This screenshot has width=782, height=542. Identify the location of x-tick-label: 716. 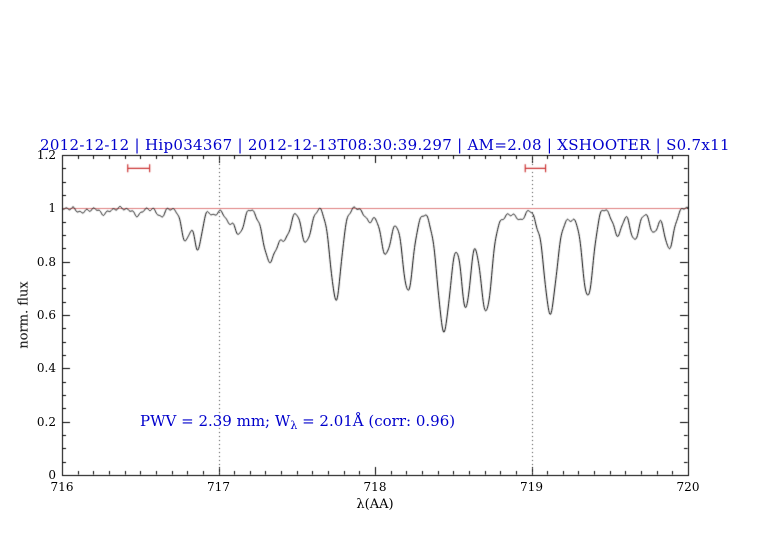
(62, 487).